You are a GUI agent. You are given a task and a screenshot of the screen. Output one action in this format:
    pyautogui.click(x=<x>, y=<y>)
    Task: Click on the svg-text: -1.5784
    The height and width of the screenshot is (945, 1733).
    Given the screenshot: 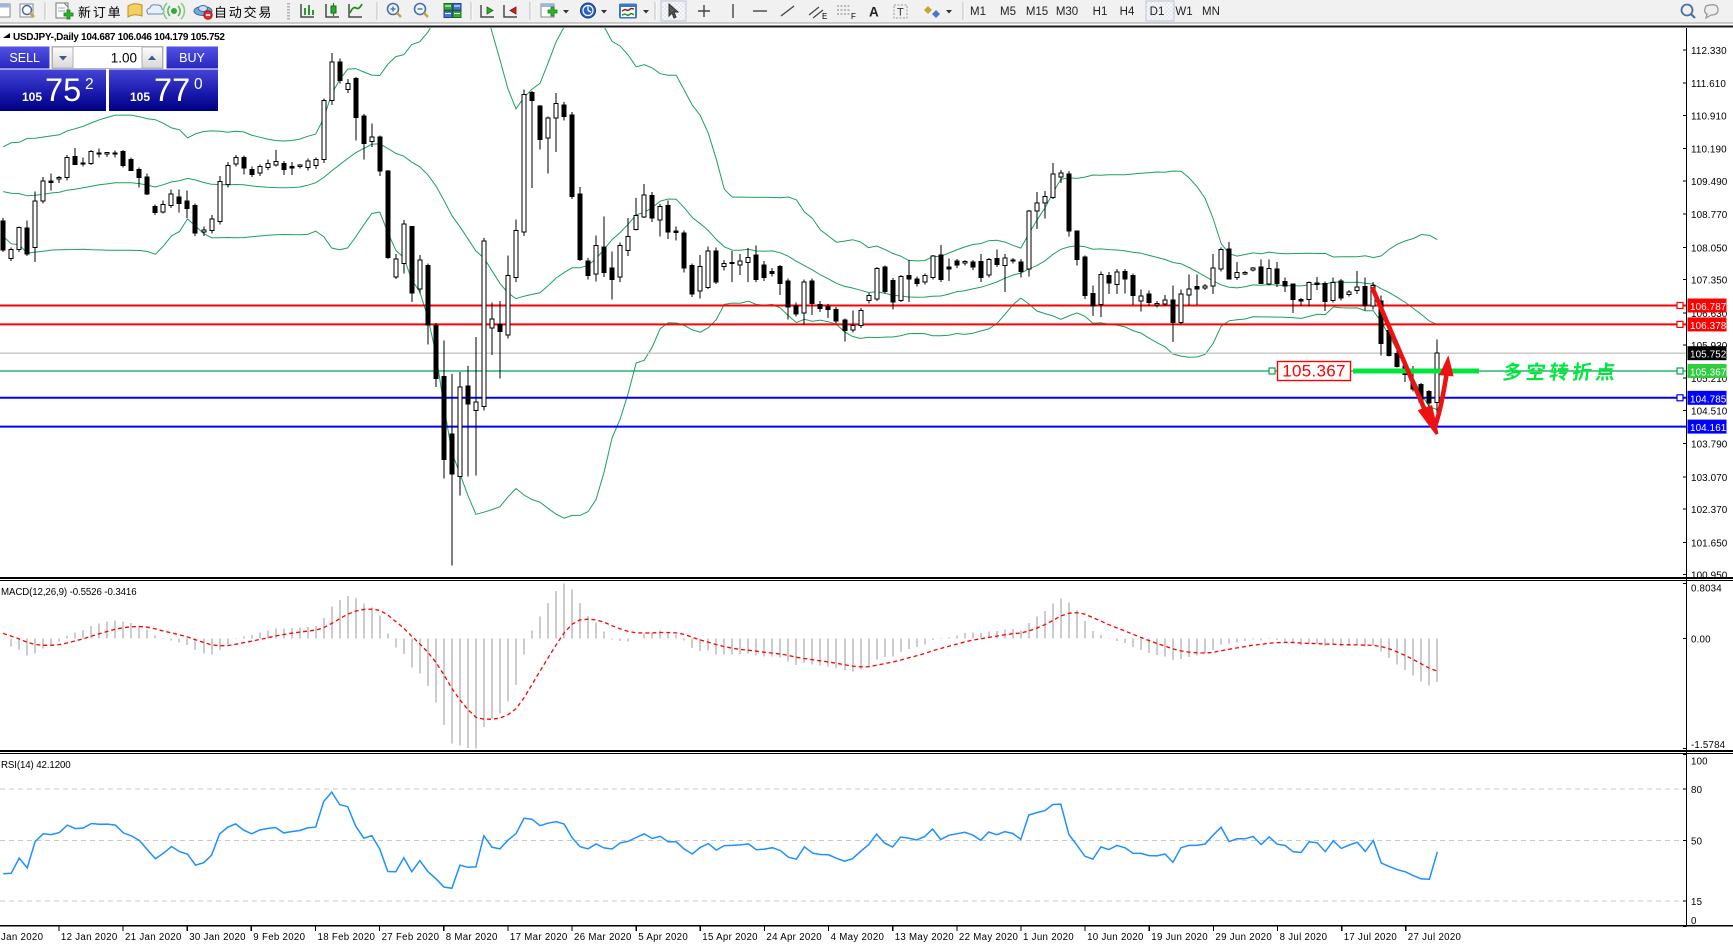 What is the action you would take?
    pyautogui.click(x=1708, y=745)
    